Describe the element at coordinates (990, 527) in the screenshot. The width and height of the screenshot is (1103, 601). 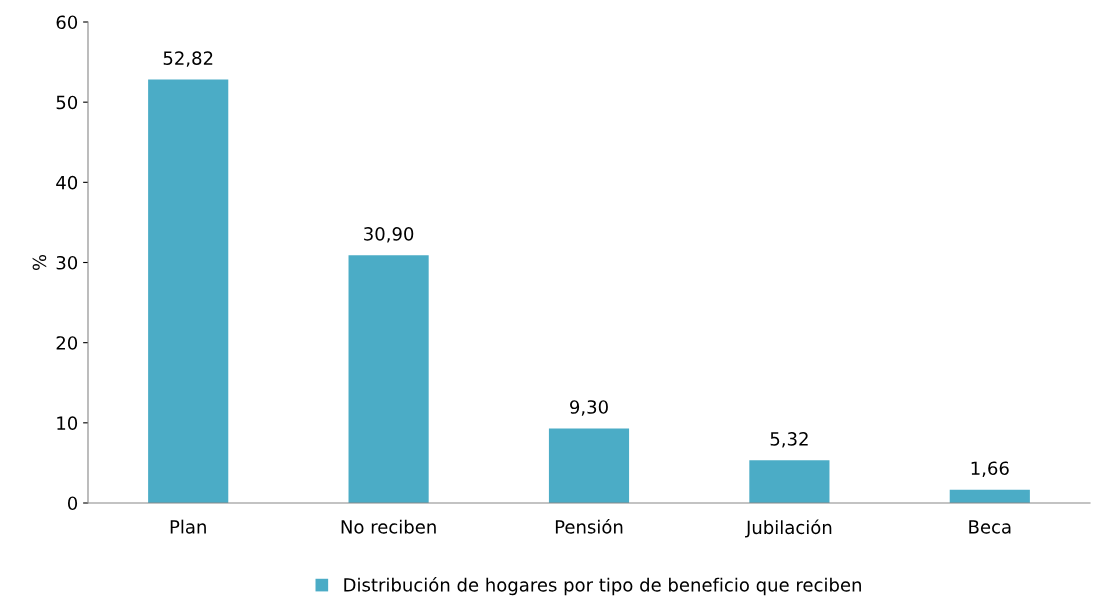
I see `x-tick-label: Beca` at that location.